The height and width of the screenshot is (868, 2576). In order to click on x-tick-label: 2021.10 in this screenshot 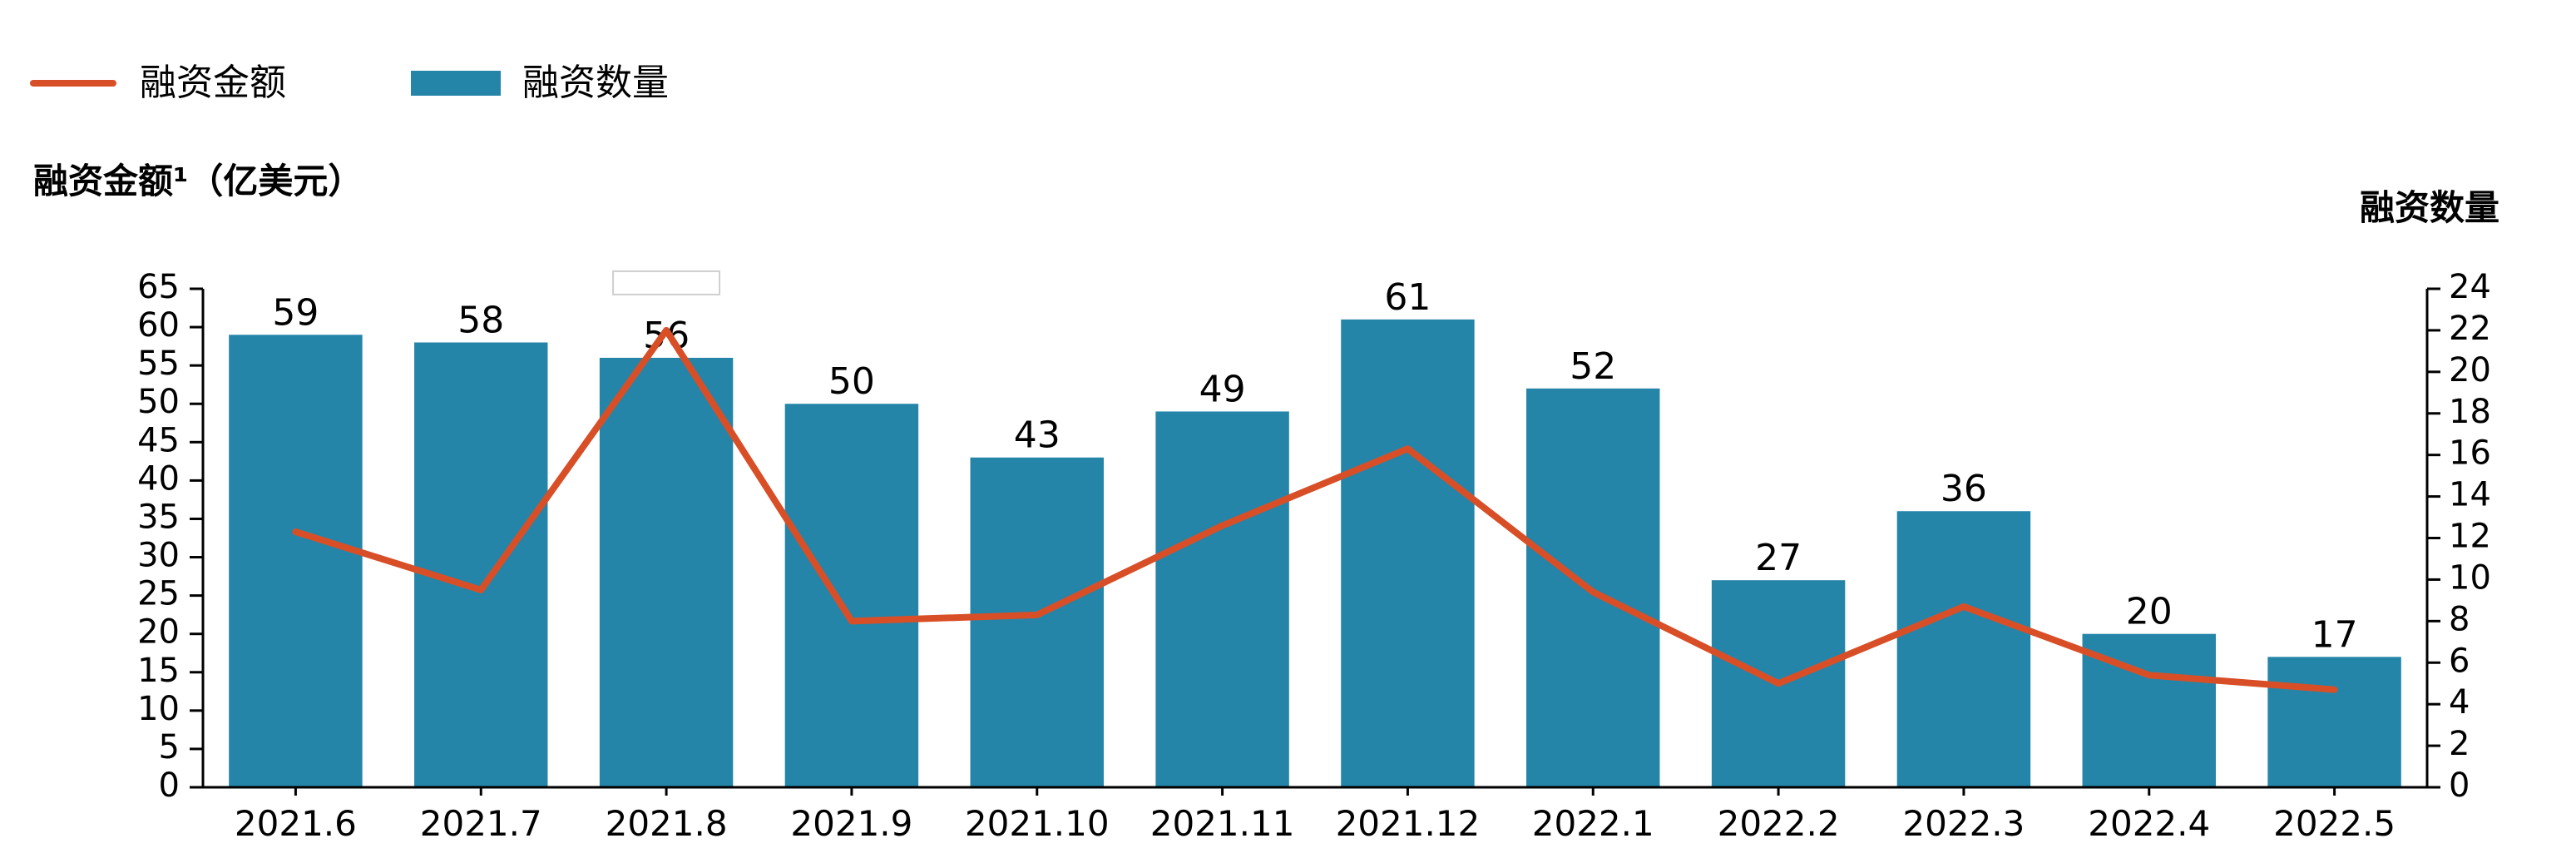, I will do `click(1037, 824)`.